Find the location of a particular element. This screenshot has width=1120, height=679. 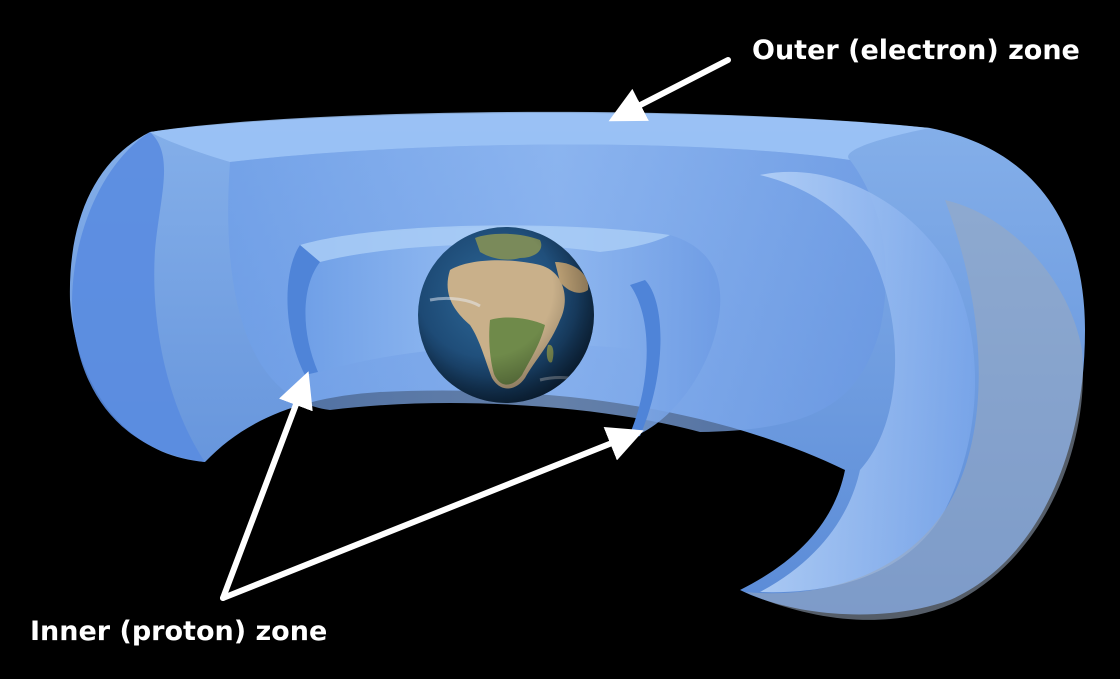

earth-globe is located at coordinates (506, 315).